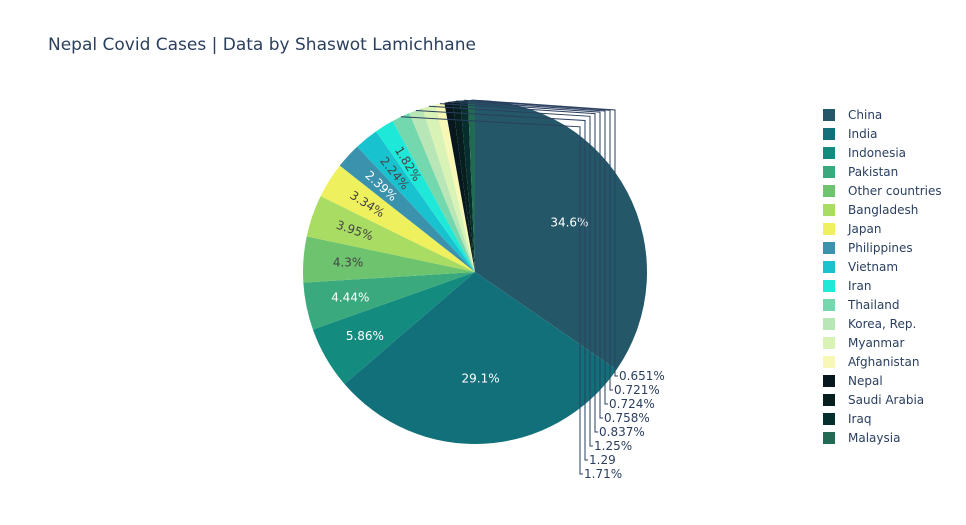  I want to click on leader-line-saudi-arabia, so click(532, 252).